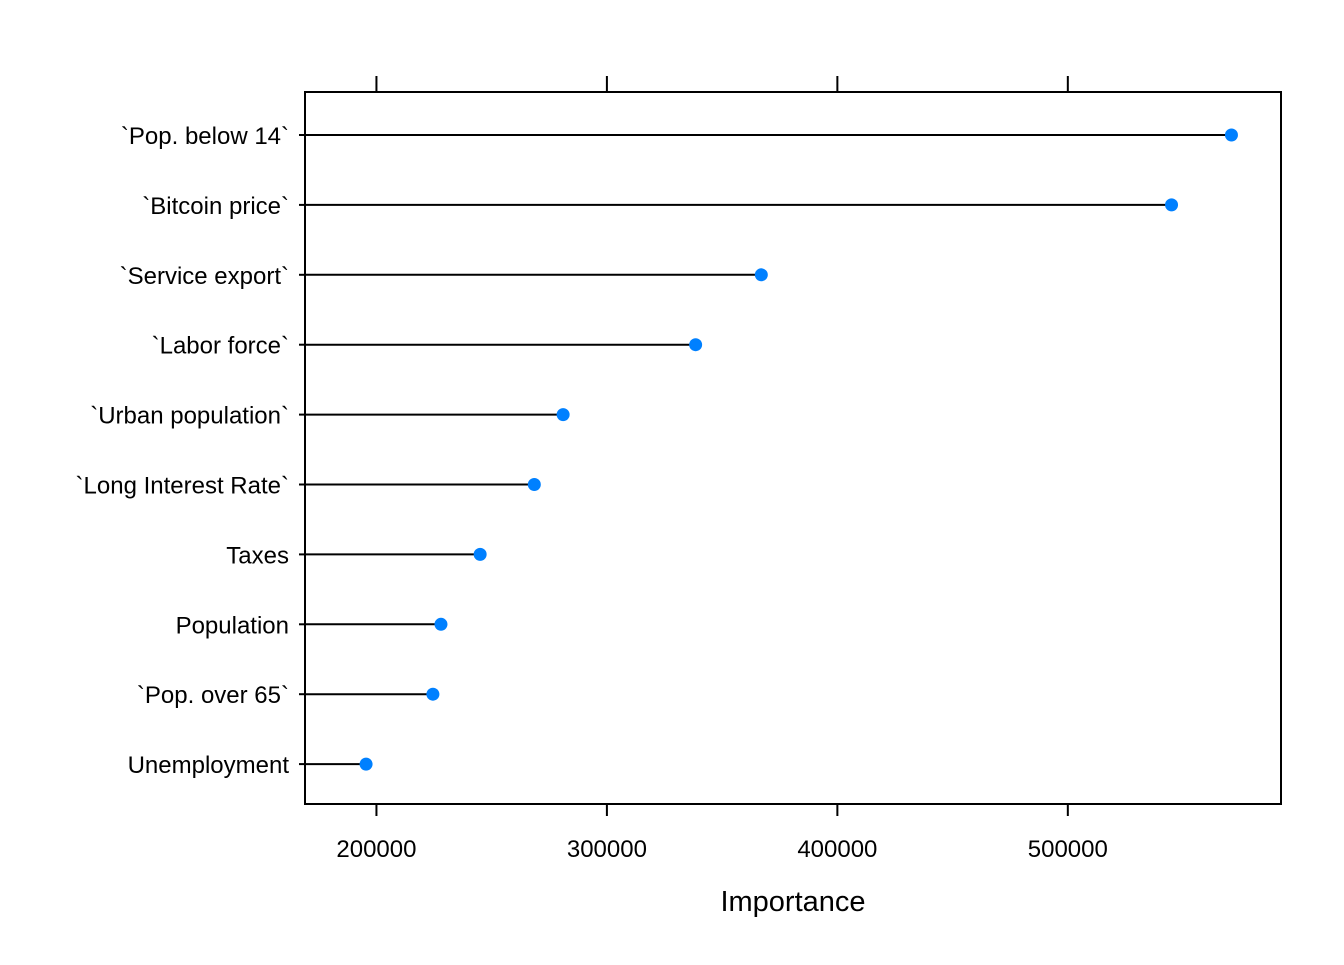 The height and width of the screenshot is (965, 1344). Describe the element at coordinates (182, 486) in the screenshot. I see `category-label: `Long Interest Rate`` at that location.